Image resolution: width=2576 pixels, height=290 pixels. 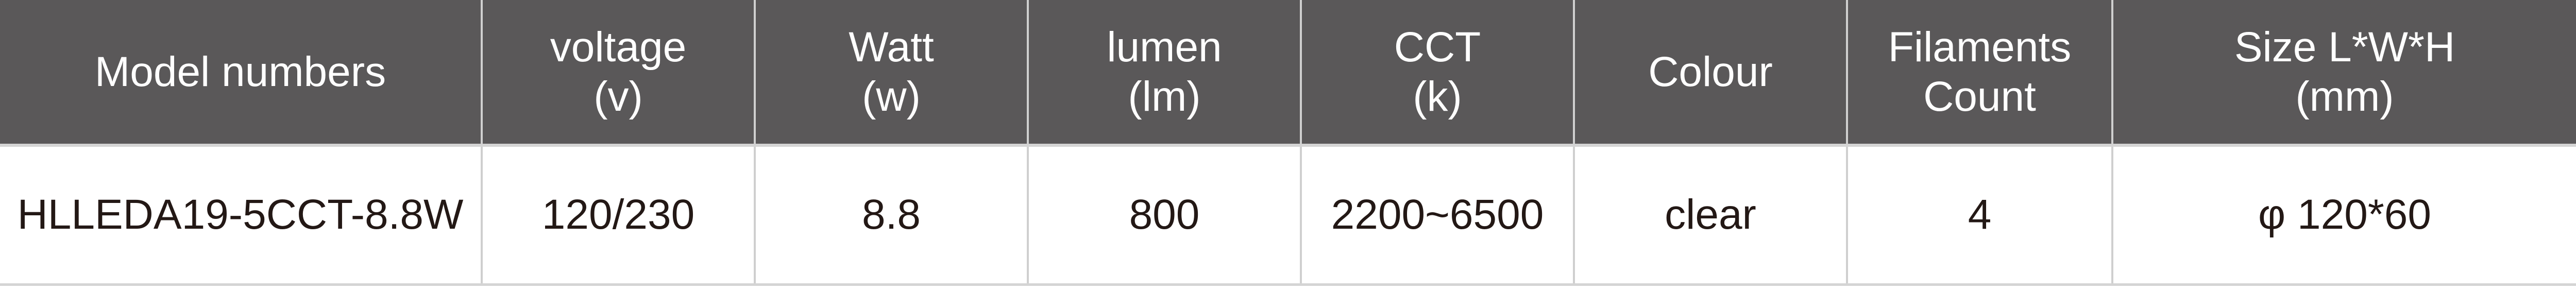 What do you see at coordinates (1164, 47) in the screenshot?
I see `header-label: lumen` at bounding box center [1164, 47].